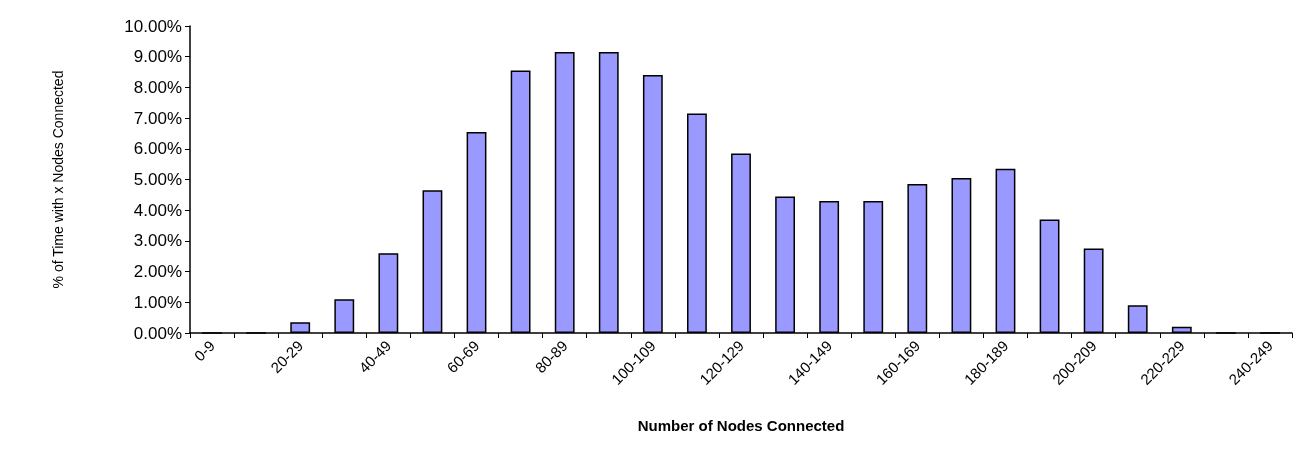 This screenshot has height=452, width=1308. What do you see at coordinates (157, 179) in the screenshot?
I see `y-tick-label: 5.00%` at bounding box center [157, 179].